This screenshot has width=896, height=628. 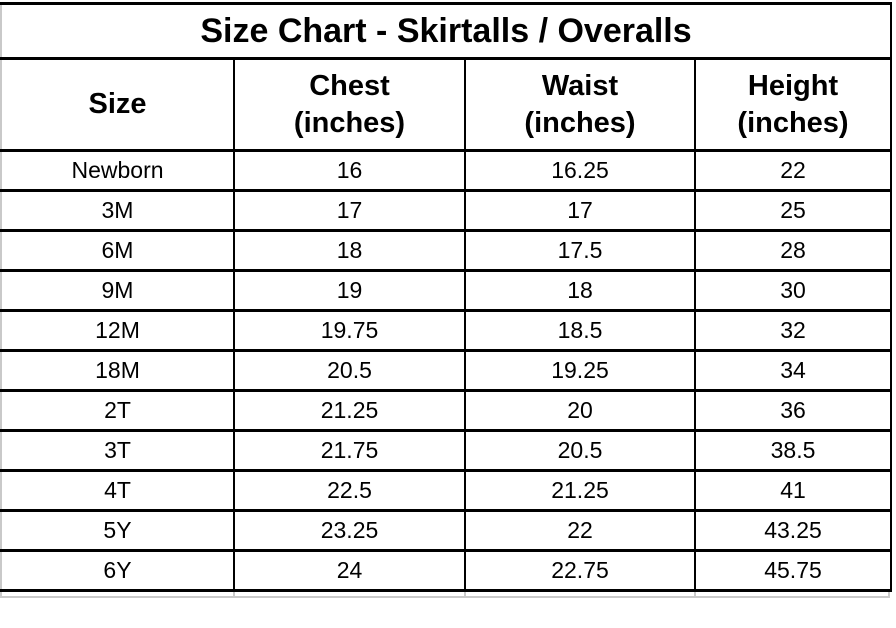 I want to click on cell-chest: 18, so click(x=349, y=250).